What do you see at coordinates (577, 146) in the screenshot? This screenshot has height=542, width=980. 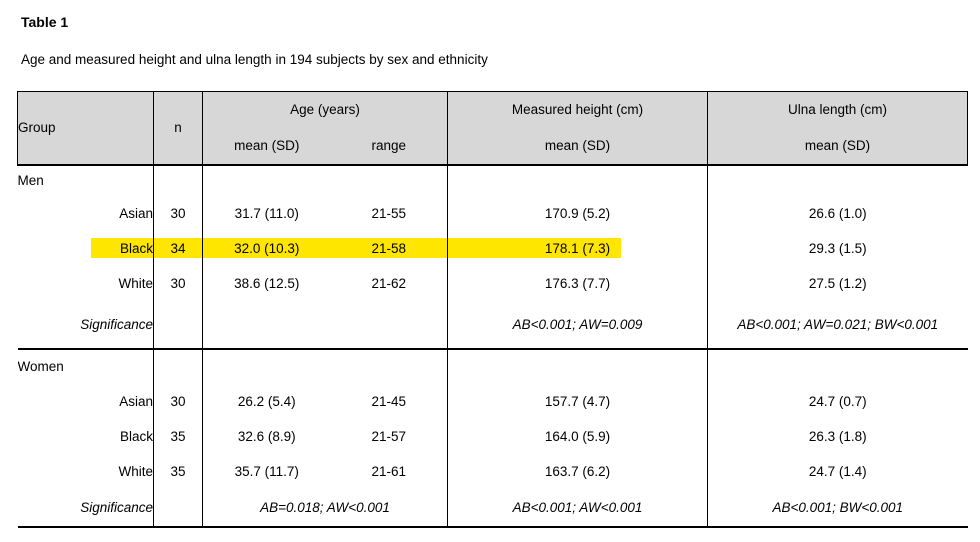 I see `header-height-mean: mean (SD)` at bounding box center [577, 146].